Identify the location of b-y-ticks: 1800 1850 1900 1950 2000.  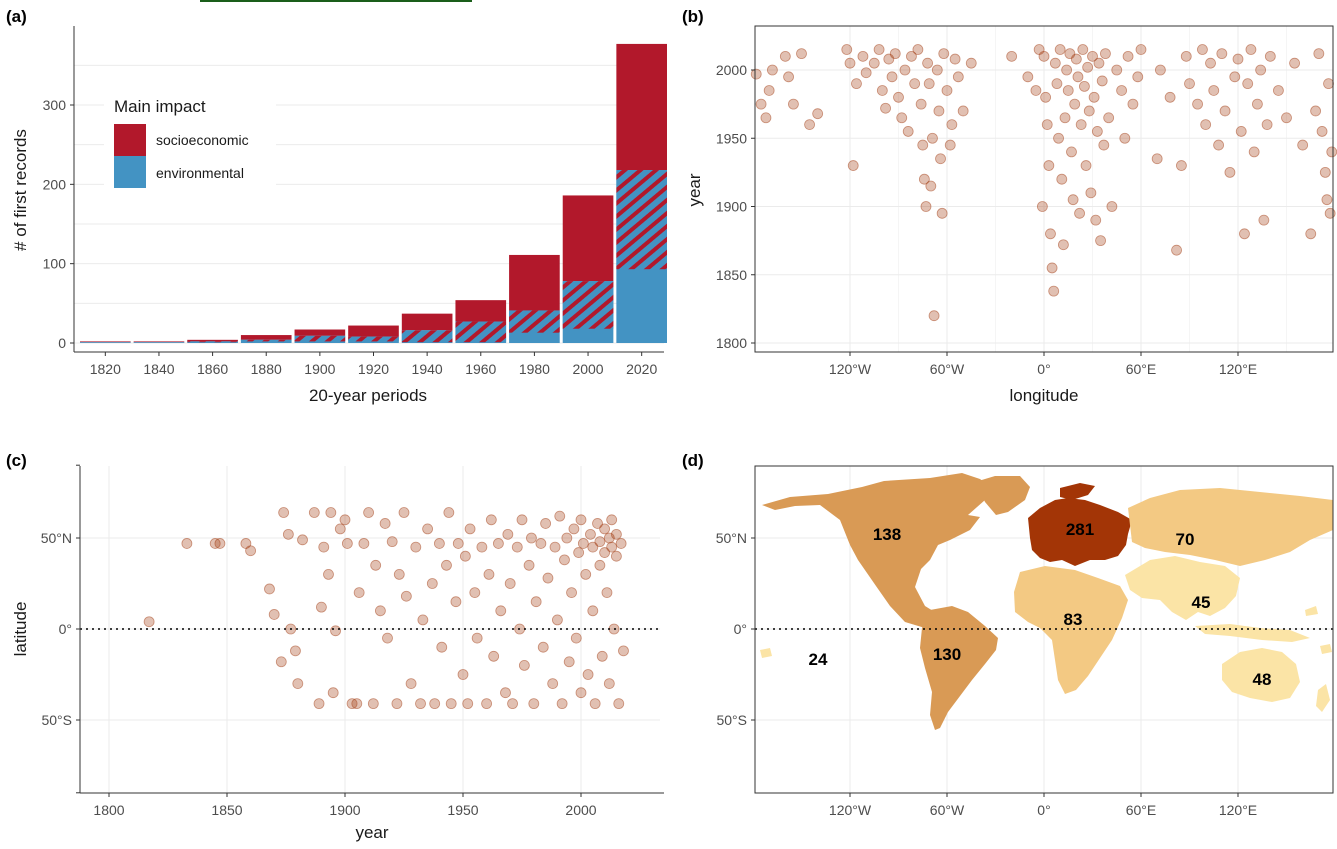
(735, 206).